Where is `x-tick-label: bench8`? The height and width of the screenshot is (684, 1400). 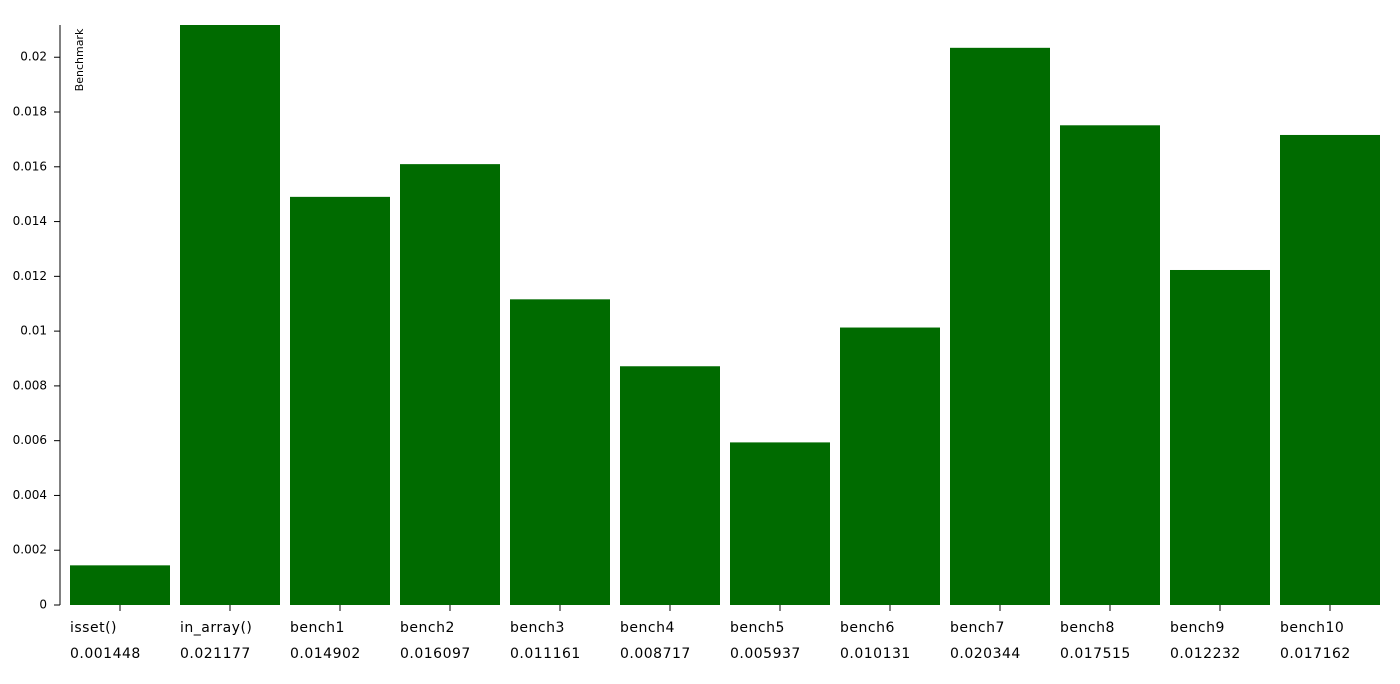 x-tick-label: bench8 is located at coordinates (1087, 628).